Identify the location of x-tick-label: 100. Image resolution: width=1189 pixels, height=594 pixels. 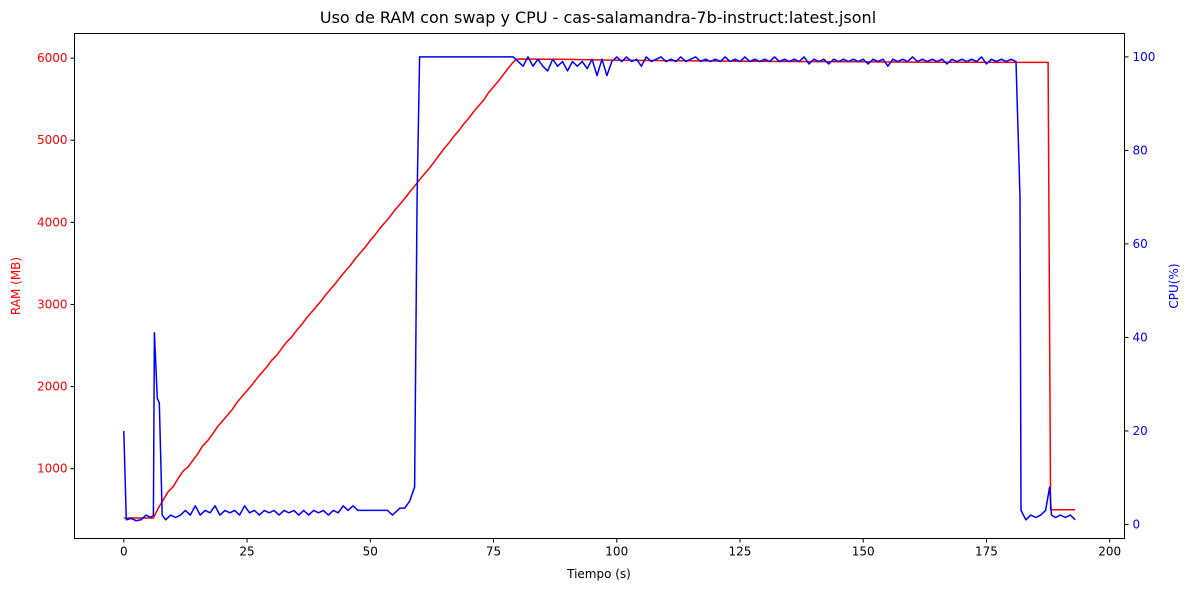
(616, 552).